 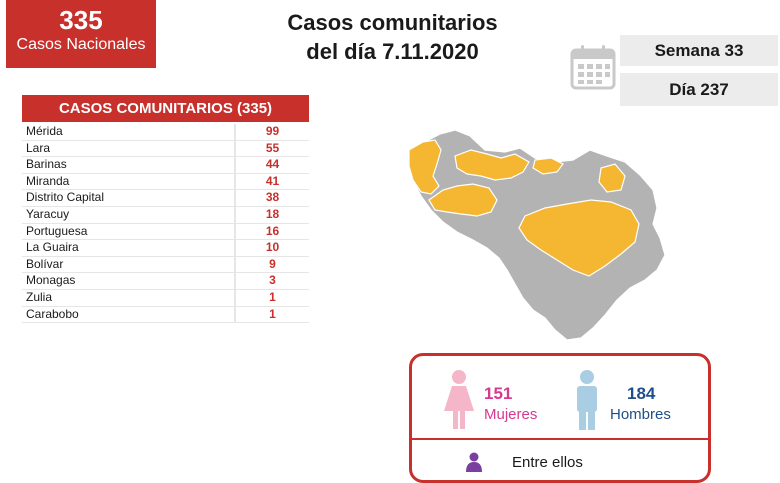 I want to click on person-icon, so click(x=474, y=462).